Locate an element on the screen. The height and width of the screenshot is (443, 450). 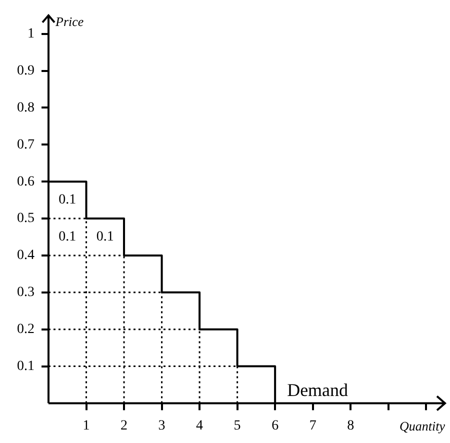
y-axis-title: Price is located at coordinates (69, 21).